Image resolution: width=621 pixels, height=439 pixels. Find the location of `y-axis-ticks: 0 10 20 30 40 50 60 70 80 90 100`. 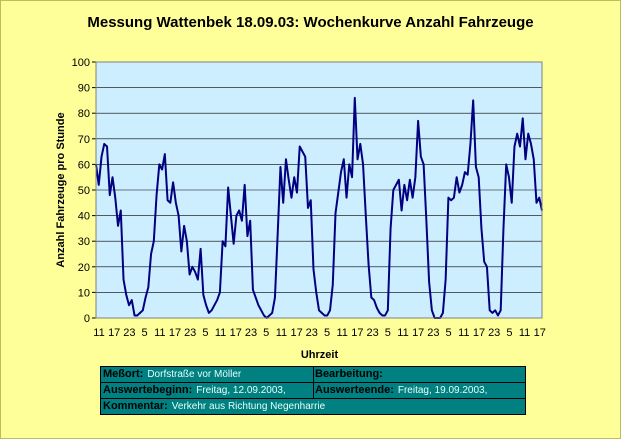

y-axis-ticks: 0 10 20 30 40 50 60 70 80 90 100 is located at coordinates (84, 191).